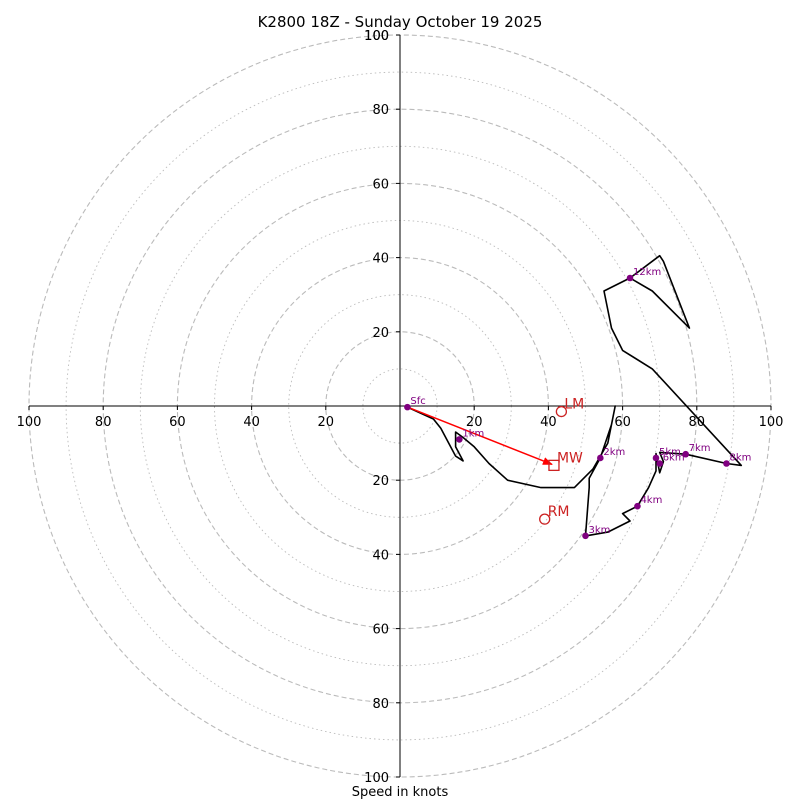 The width and height of the screenshot is (800, 800). What do you see at coordinates (637, 506) in the screenshot?
I see `height-marker-4km` at bounding box center [637, 506].